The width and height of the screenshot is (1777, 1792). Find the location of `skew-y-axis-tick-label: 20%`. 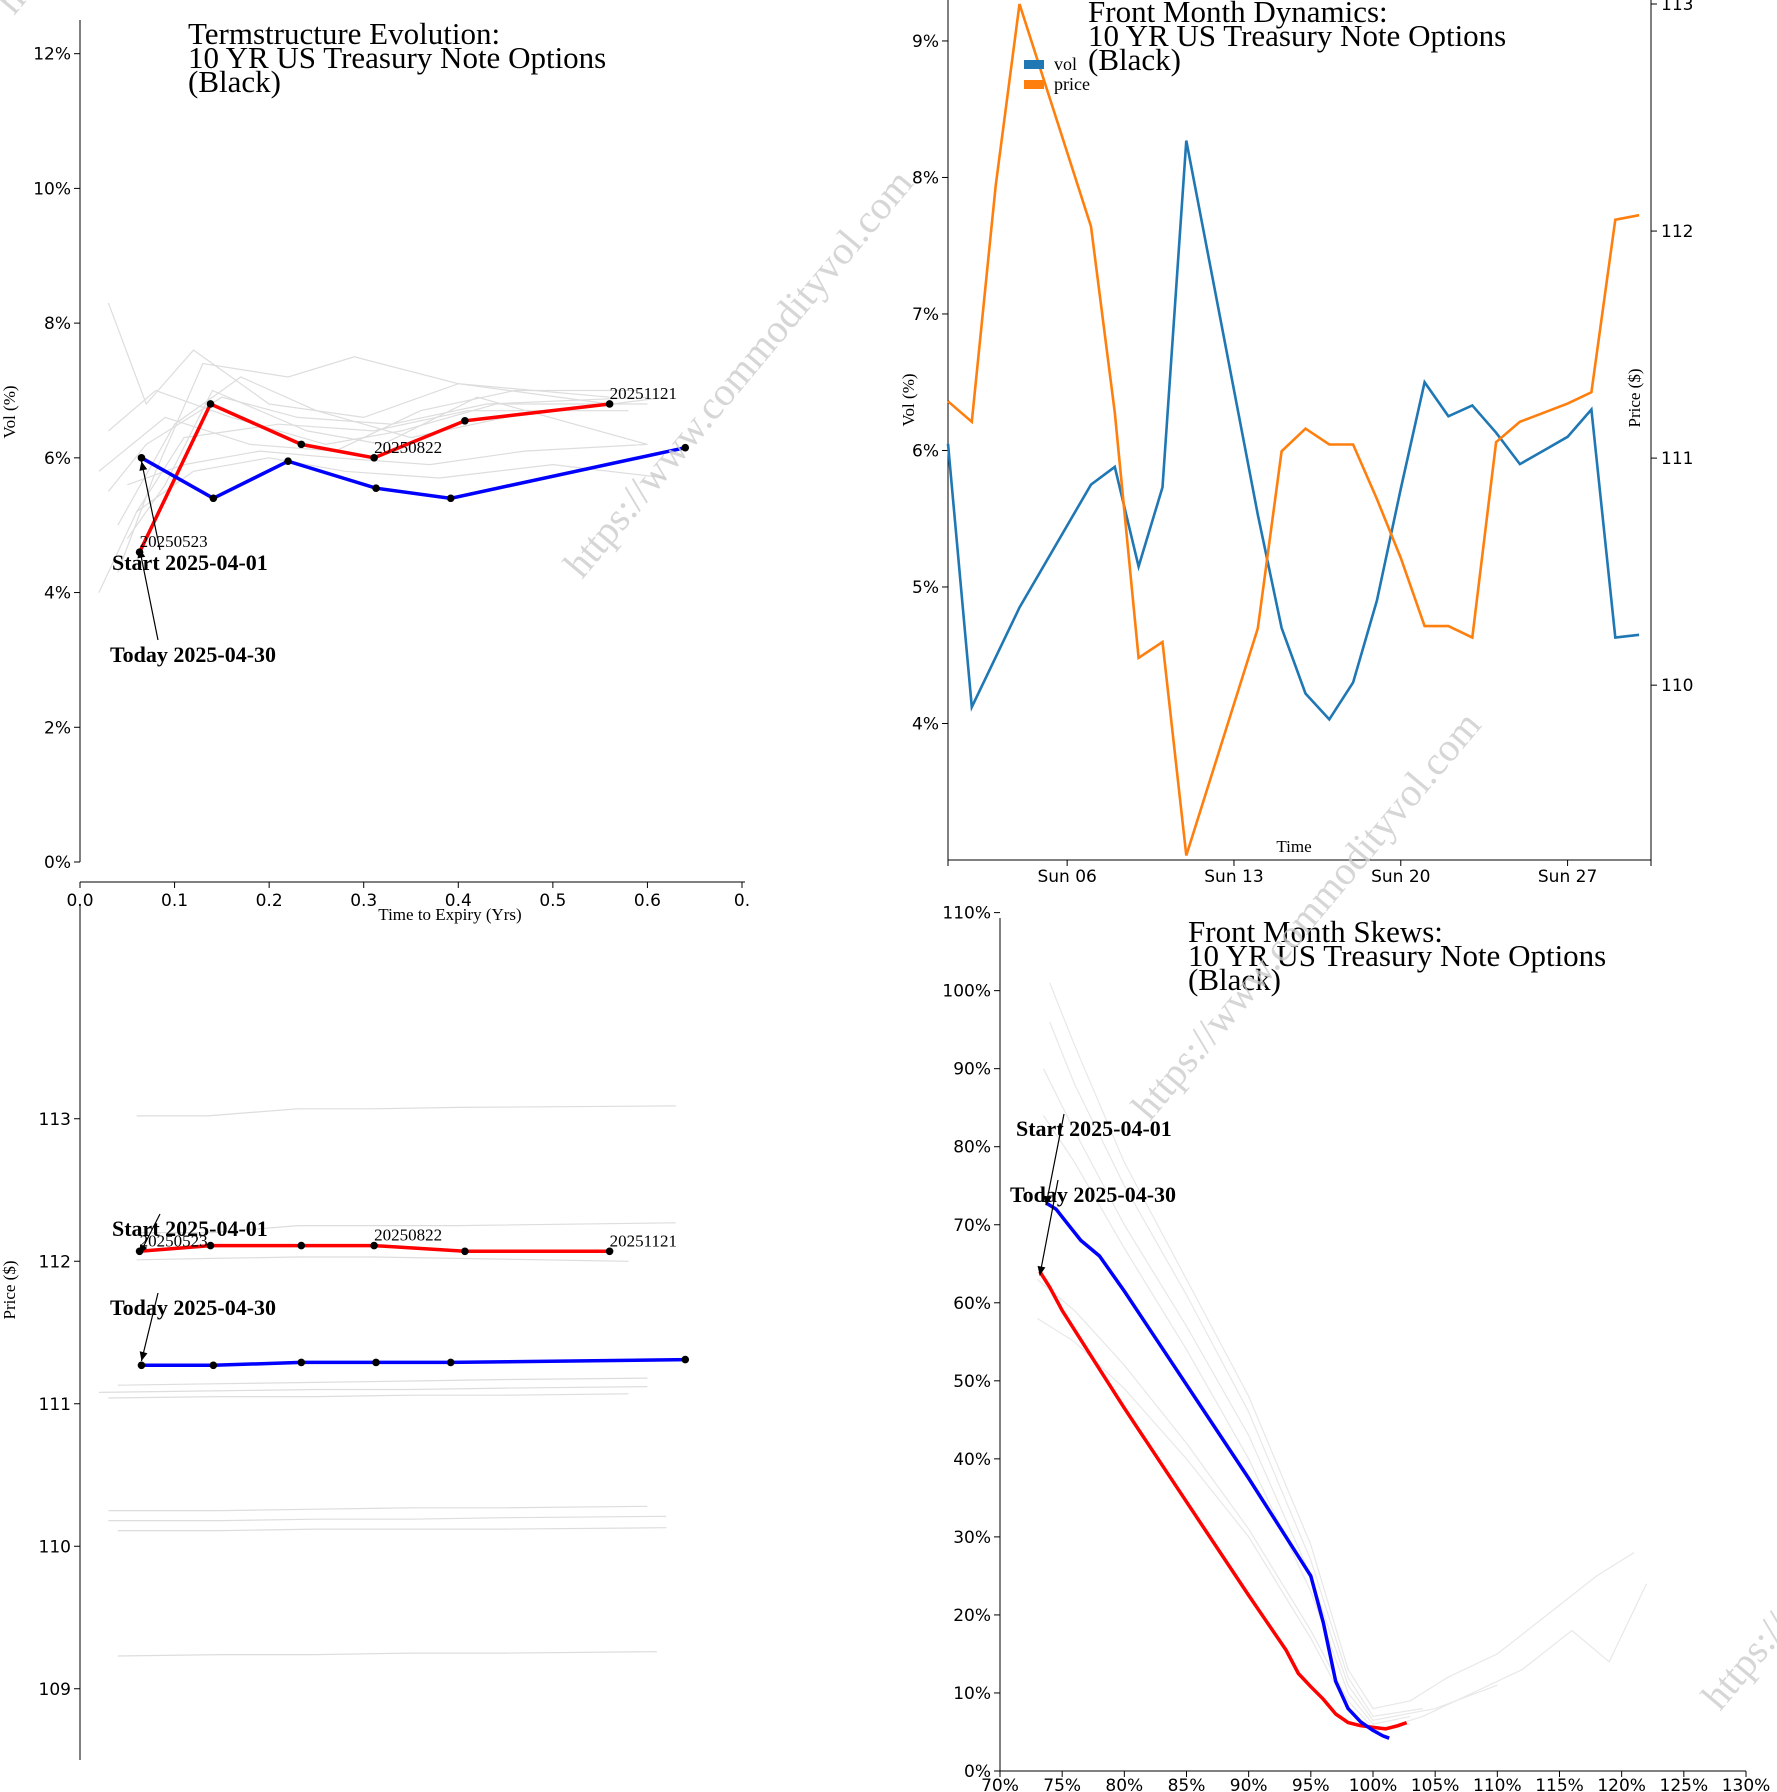

skew-y-axis-tick-label: 20% is located at coordinates (972, 1616).